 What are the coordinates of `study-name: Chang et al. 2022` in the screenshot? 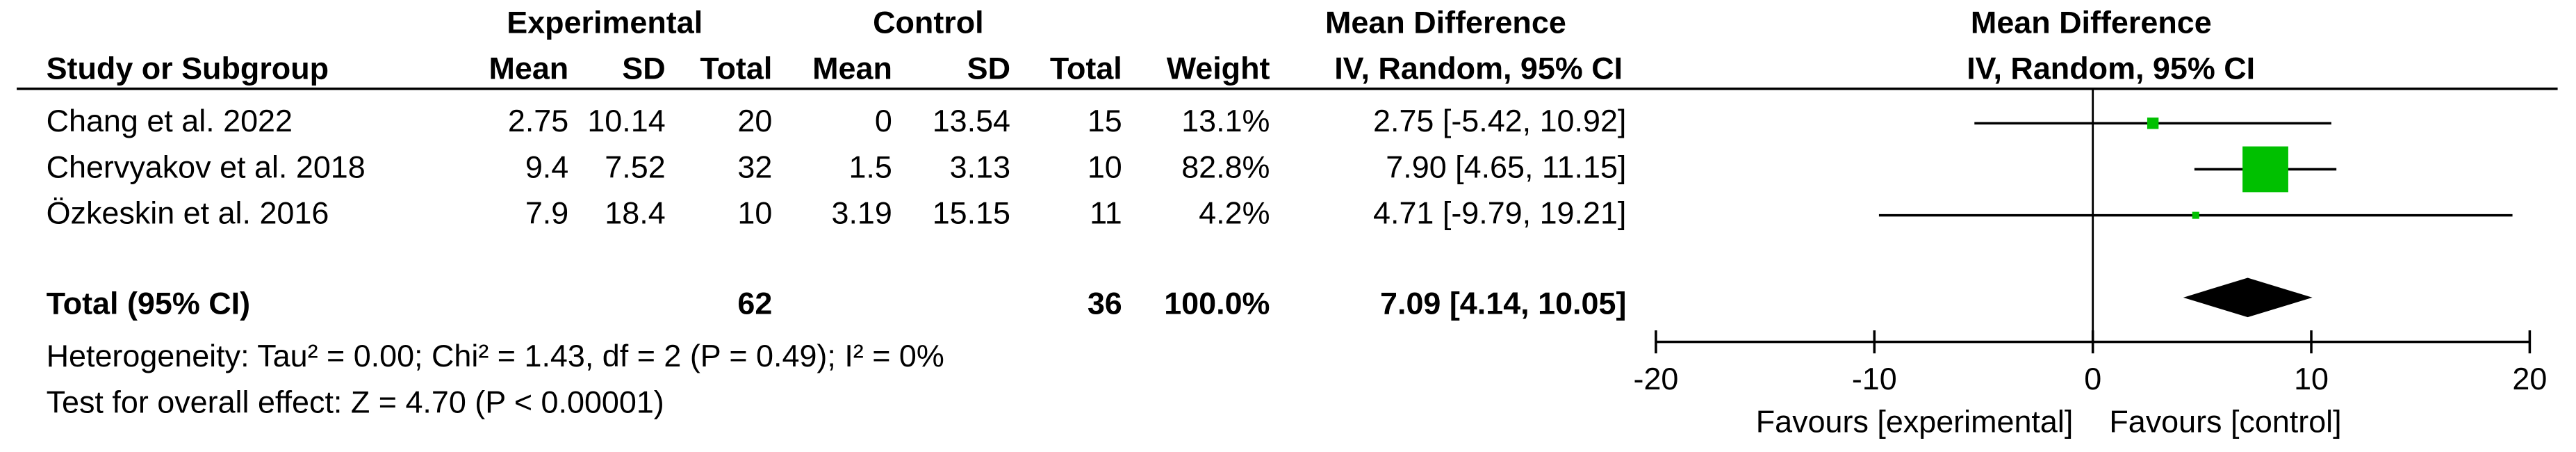 It's located at (170, 120).